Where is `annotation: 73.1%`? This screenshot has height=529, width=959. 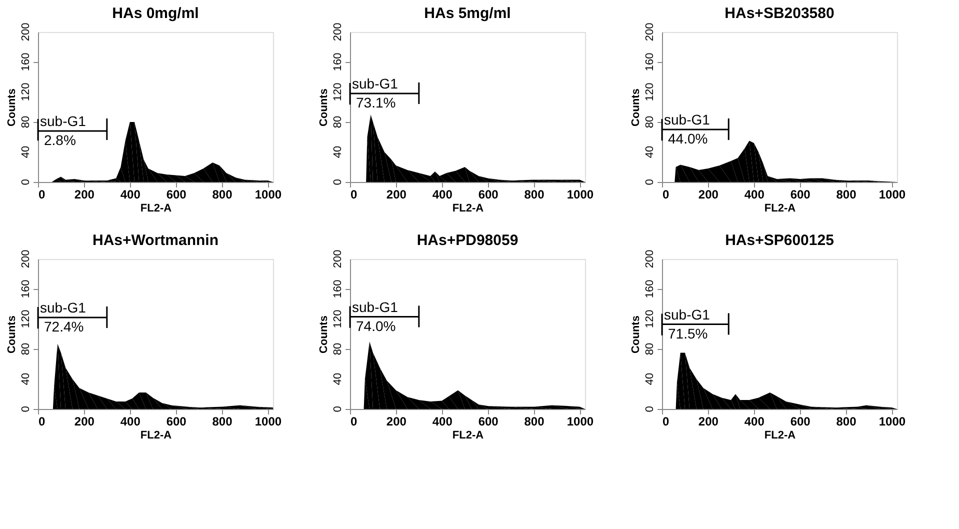 annotation: 73.1% is located at coordinates (376, 102).